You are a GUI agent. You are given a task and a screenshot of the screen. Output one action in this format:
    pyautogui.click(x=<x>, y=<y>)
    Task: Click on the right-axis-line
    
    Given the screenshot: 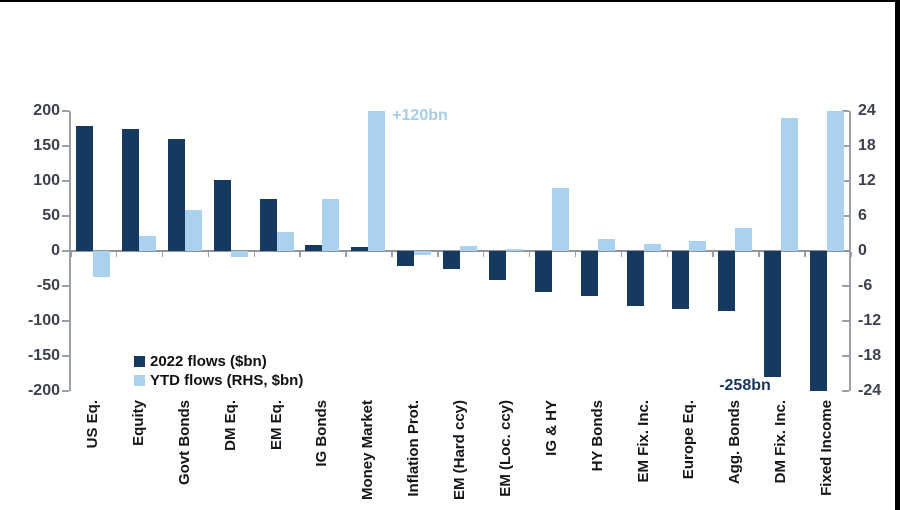 What is the action you would take?
    pyautogui.click(x=850, y=251)
    